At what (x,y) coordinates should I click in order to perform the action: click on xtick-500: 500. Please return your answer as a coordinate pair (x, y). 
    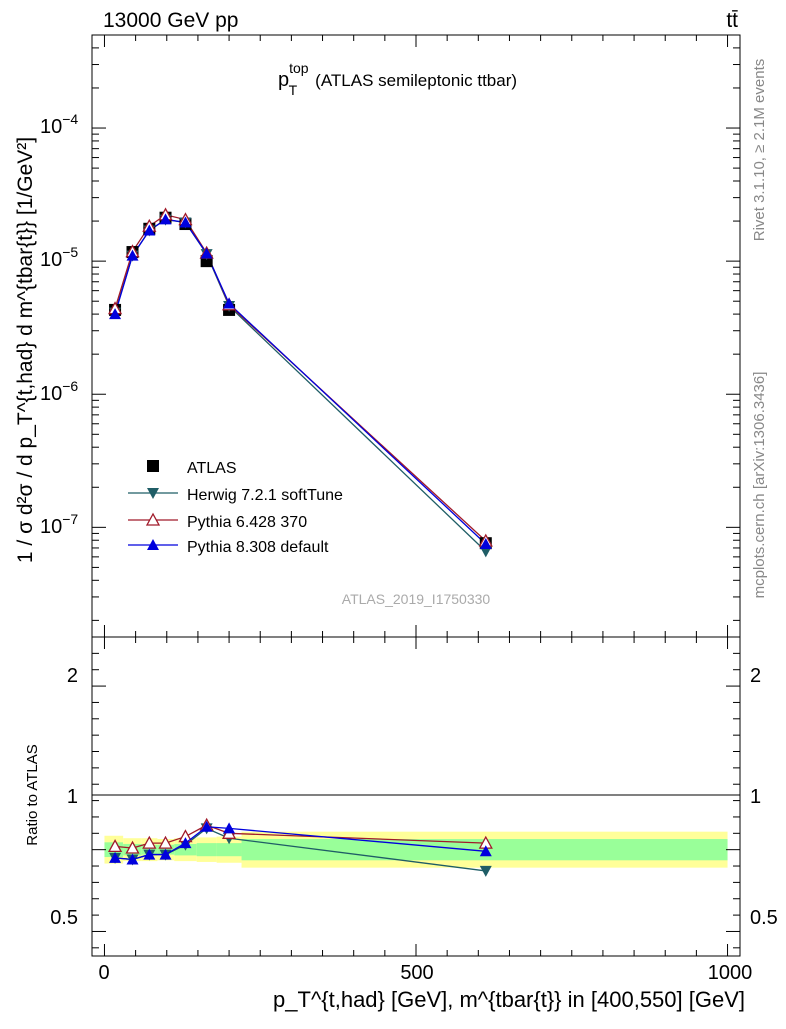
    Looking at the image, I should click on (416, 973).